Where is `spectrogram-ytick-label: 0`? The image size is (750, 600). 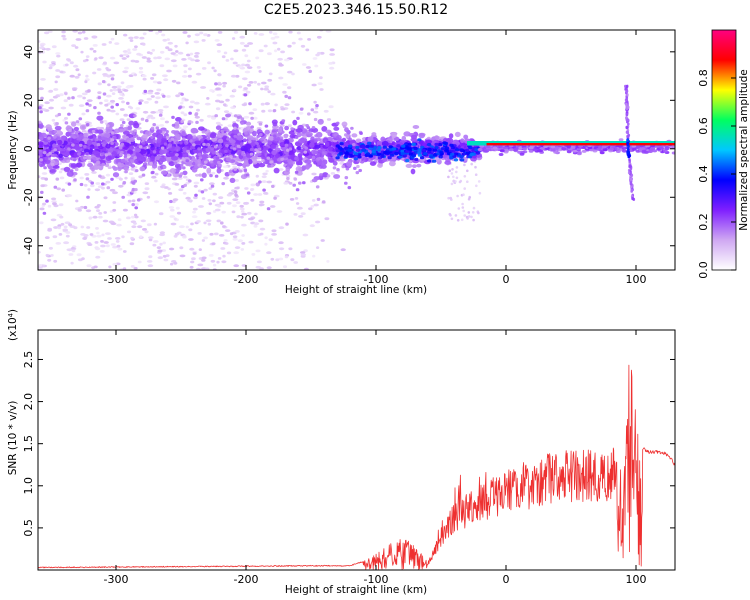
spectrogram-ytick-label: 0 is located at coordinates (28, 148).